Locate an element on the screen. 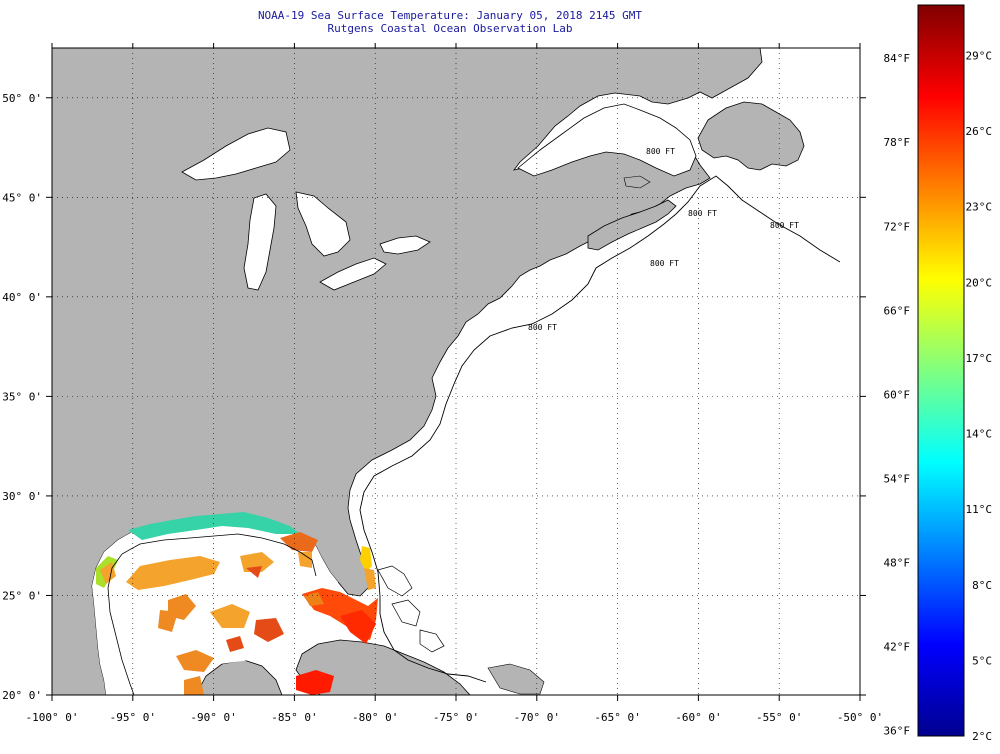  colorbar-c-label: 20°C is located at coordinates (979, 282).